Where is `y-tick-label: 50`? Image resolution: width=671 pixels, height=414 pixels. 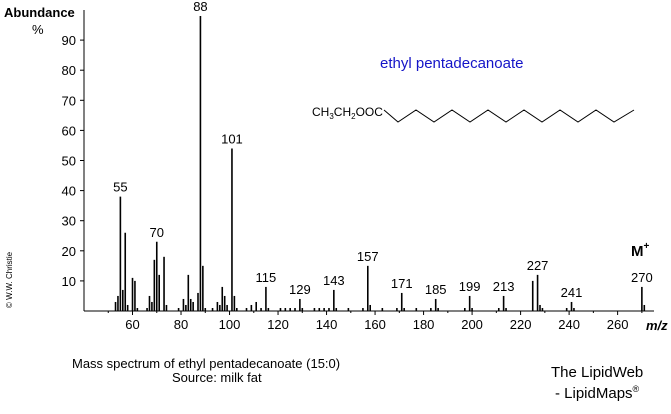
y-tick-label: 50 is located at coordinates (69, 161).